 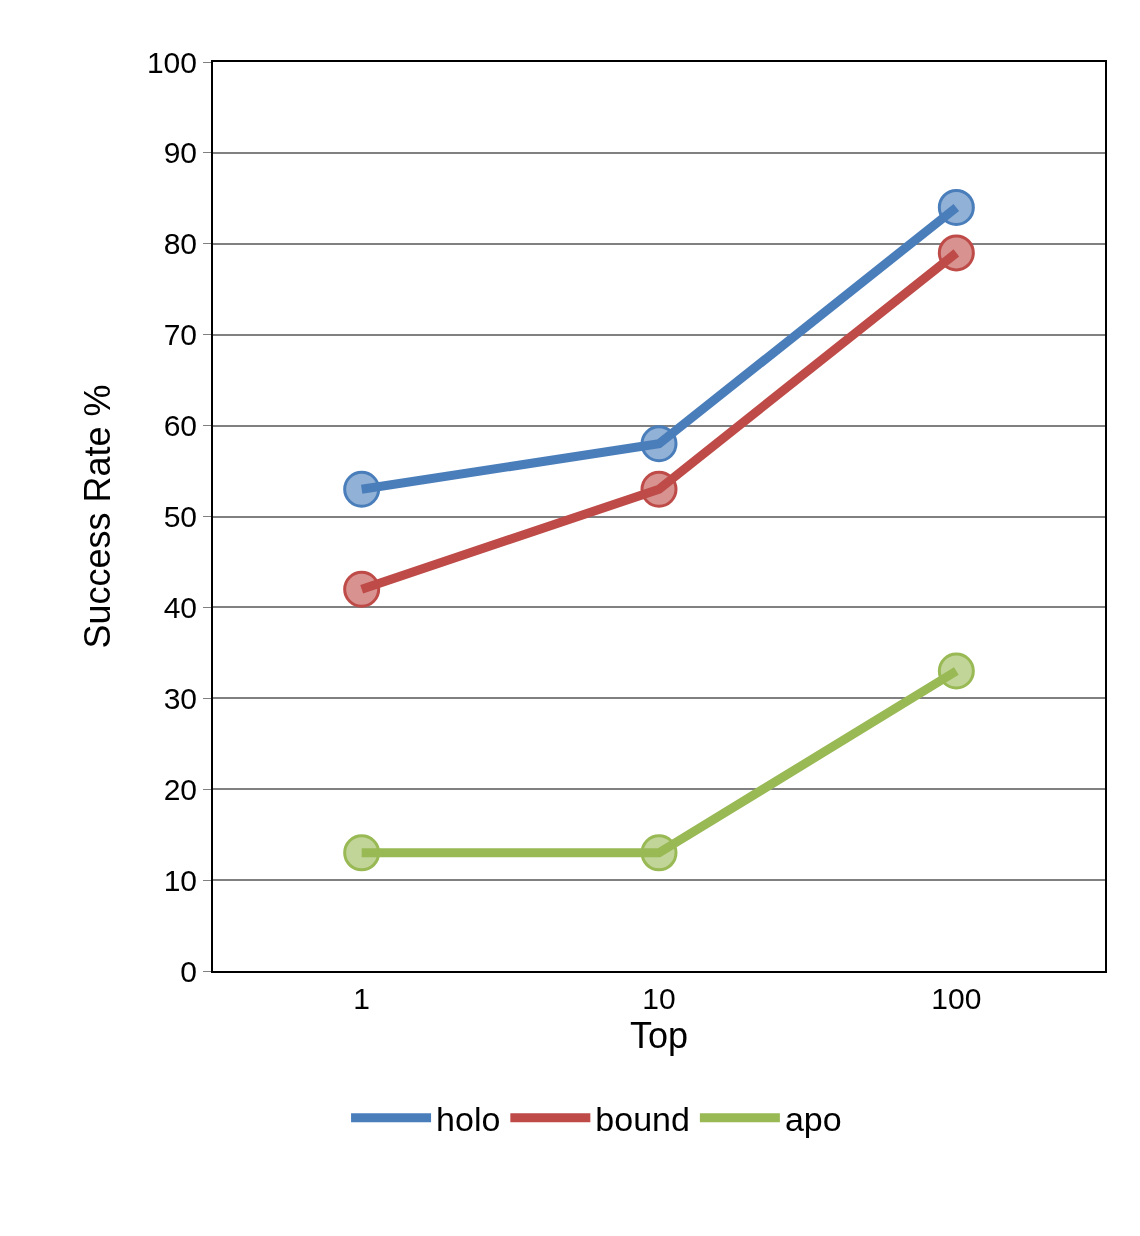 I want to click on y-tick-label: 70, so click(x=180, y=335).